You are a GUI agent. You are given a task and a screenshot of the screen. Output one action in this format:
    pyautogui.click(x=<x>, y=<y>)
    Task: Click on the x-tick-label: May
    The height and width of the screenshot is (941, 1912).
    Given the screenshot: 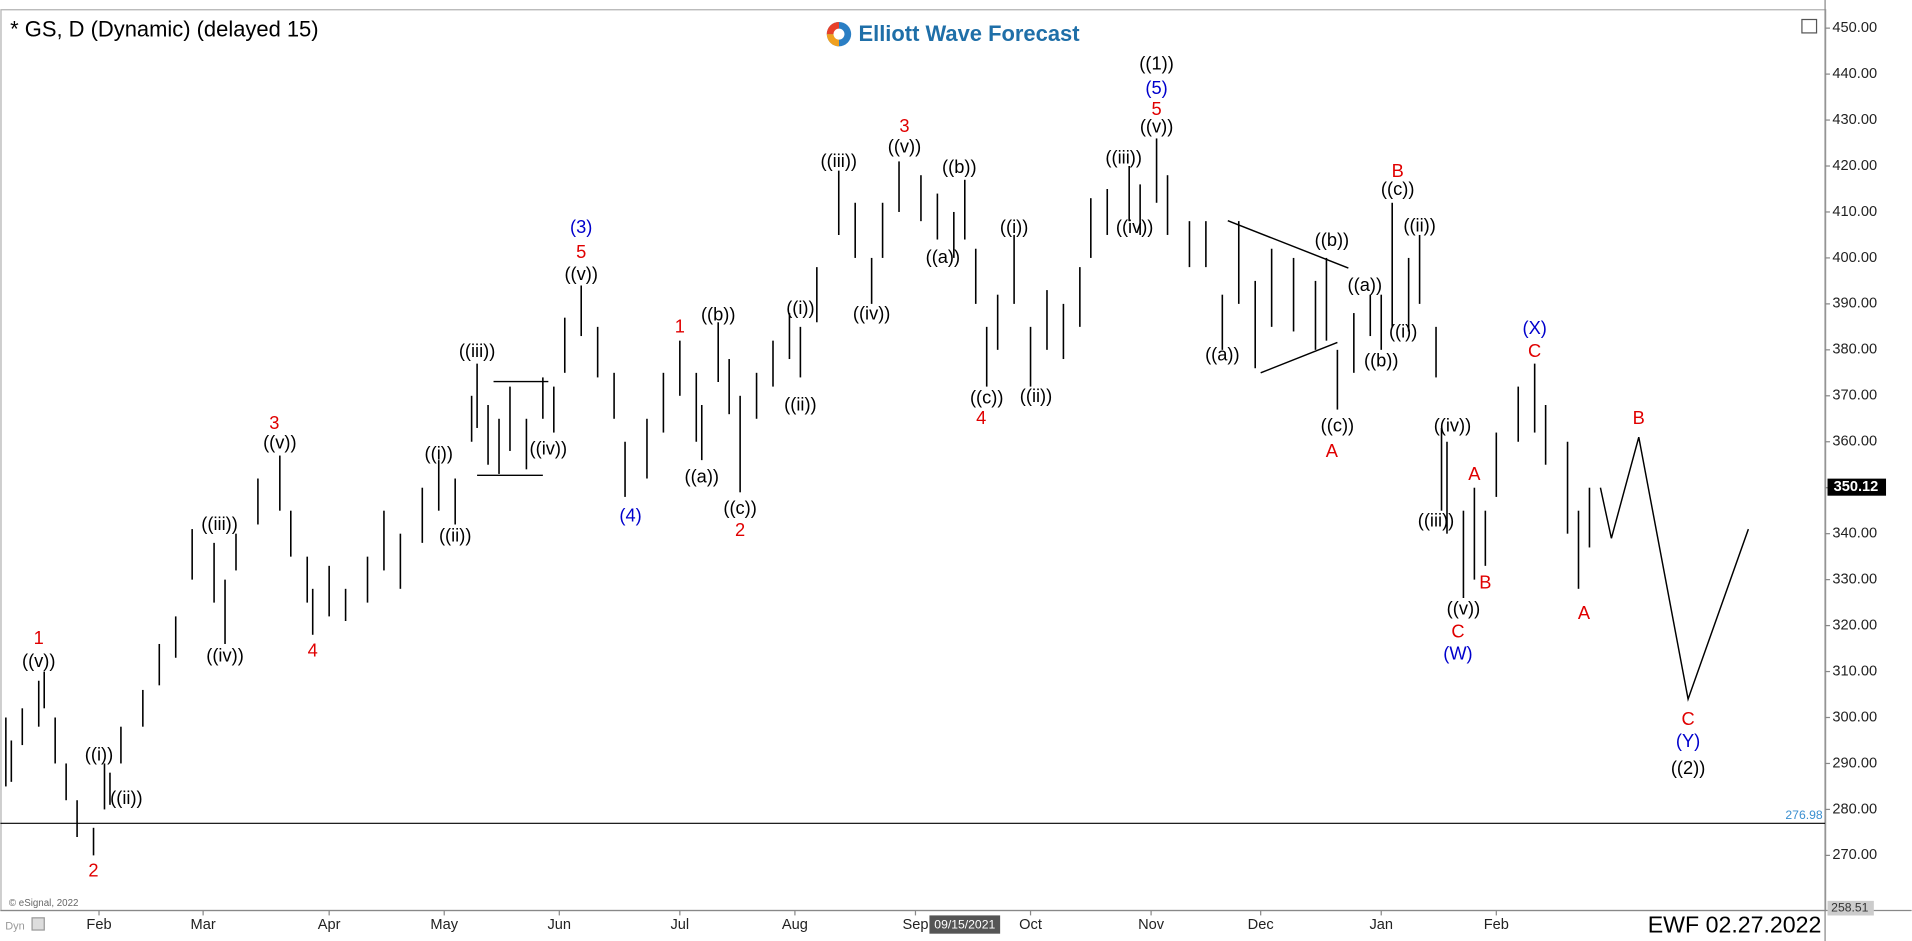 What is the action you would take?
    pyautogui.click(x=444, y=925)
    